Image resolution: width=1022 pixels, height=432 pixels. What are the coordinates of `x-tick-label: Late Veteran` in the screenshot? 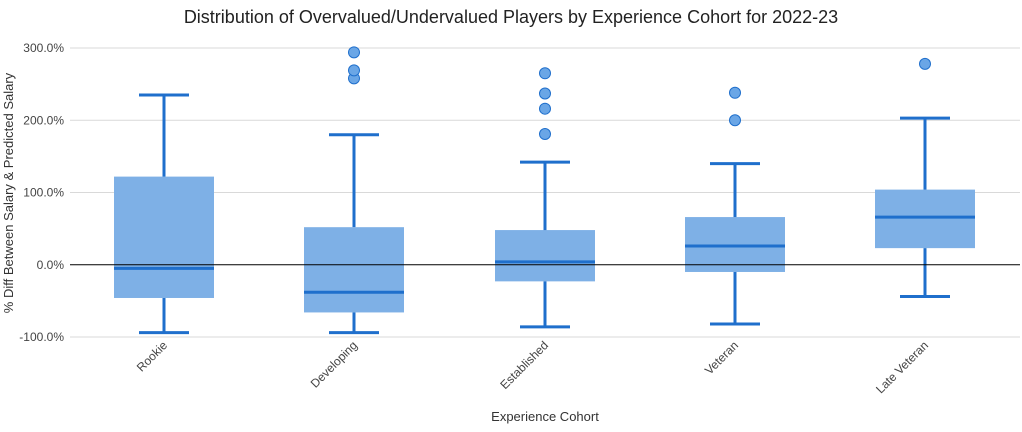 It's located at (902, 367).